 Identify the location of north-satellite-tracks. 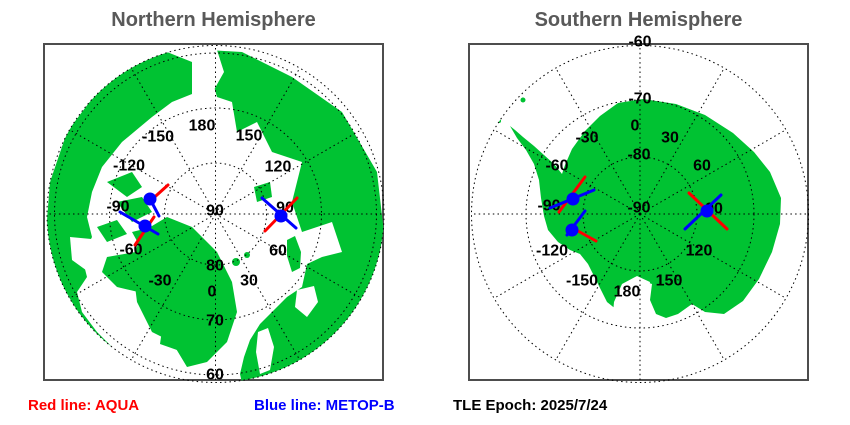
(208, 215).